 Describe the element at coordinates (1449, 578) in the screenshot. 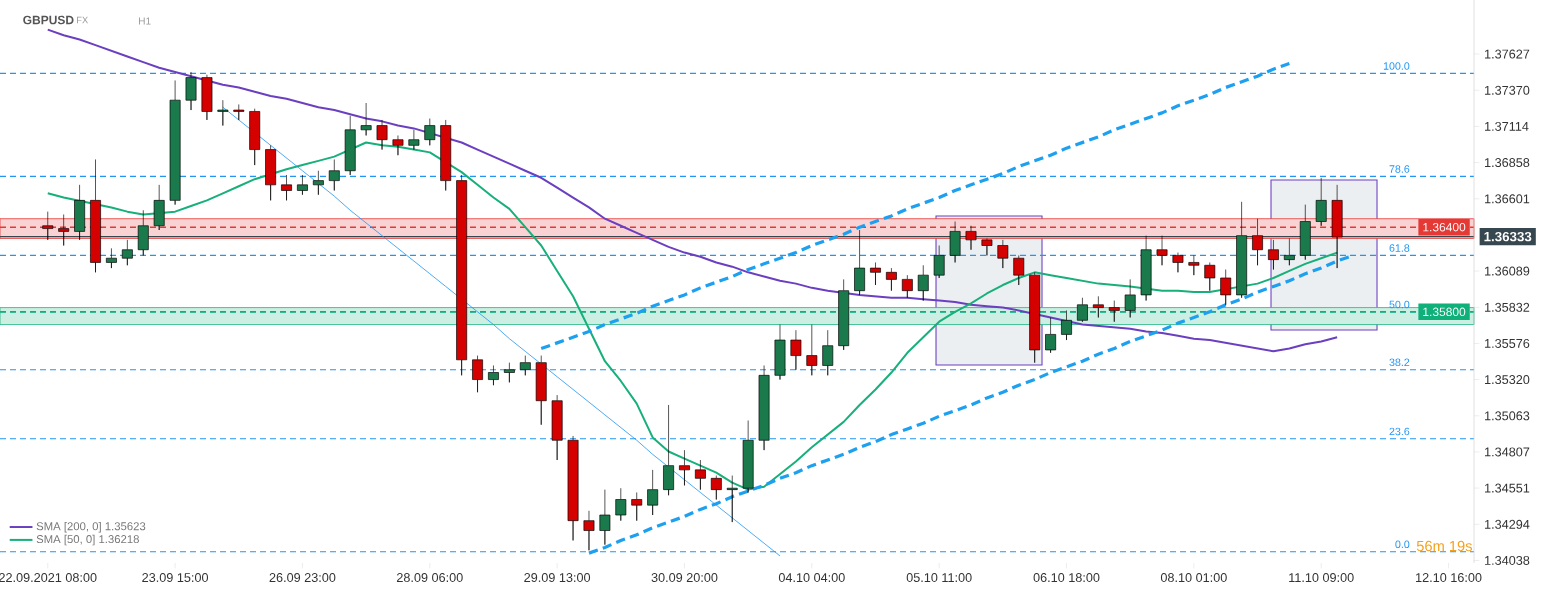

I see `x-tick-label: 12.10 16:00` at that location.